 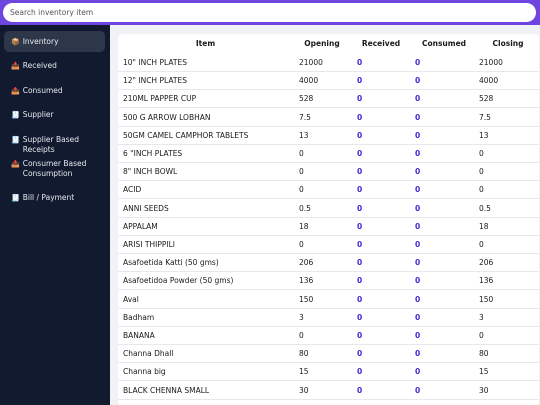 What do you see at coordinates (322, 43) in the screenshot?
I see `column-header-opening: Opening` at bounding box center [322, 43].